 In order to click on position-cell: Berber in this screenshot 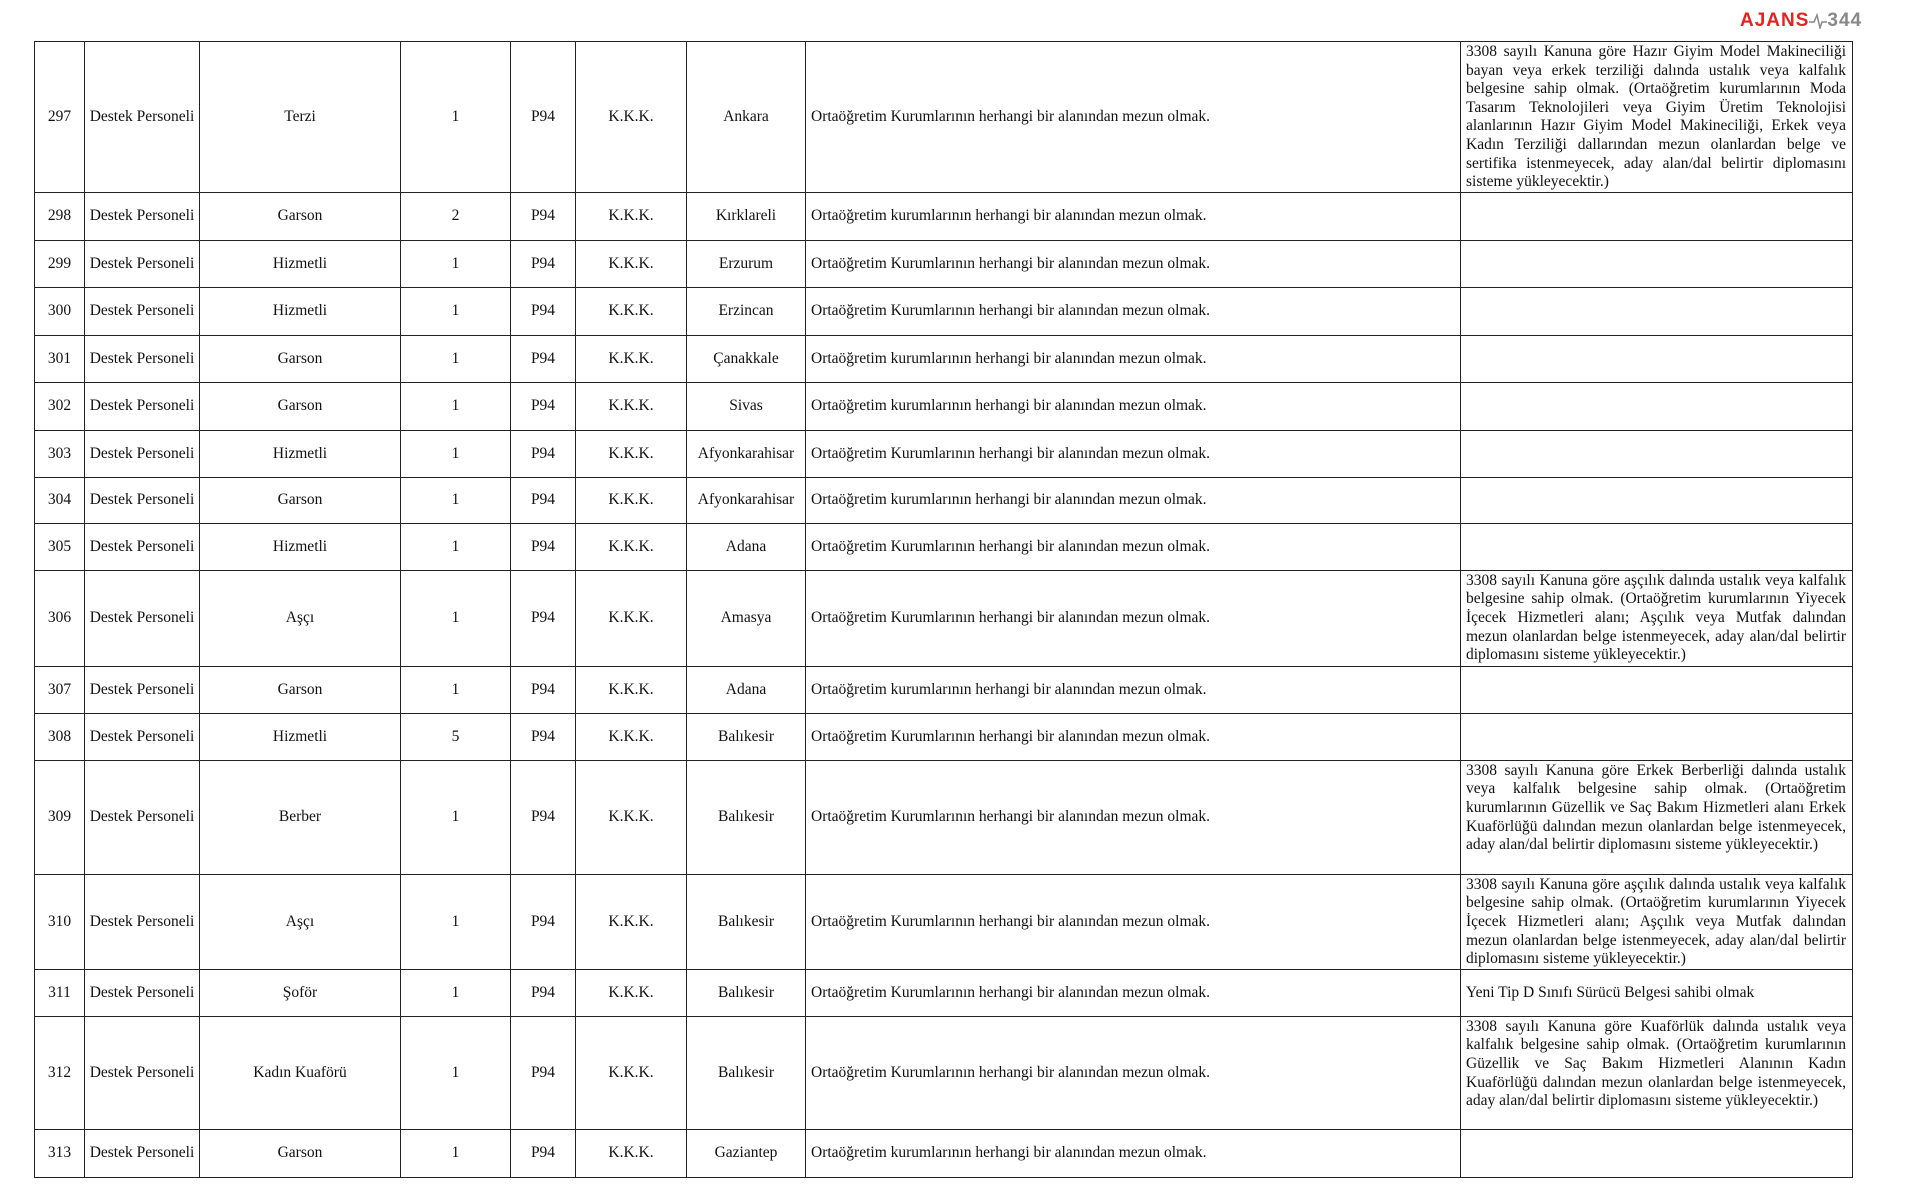, I will do `click(300, 817)`.